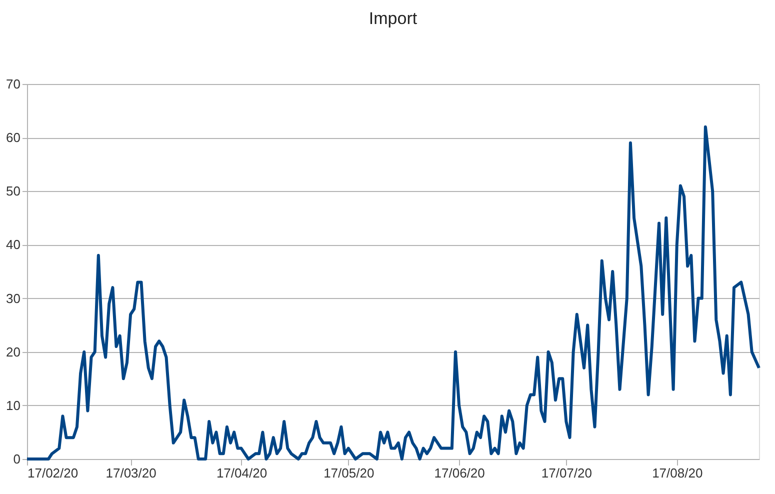  What do you see at coordinates (677, 473) in the screenshot?
I see `x-tick-label: 17/08/20` at bounding box center [677, 473].